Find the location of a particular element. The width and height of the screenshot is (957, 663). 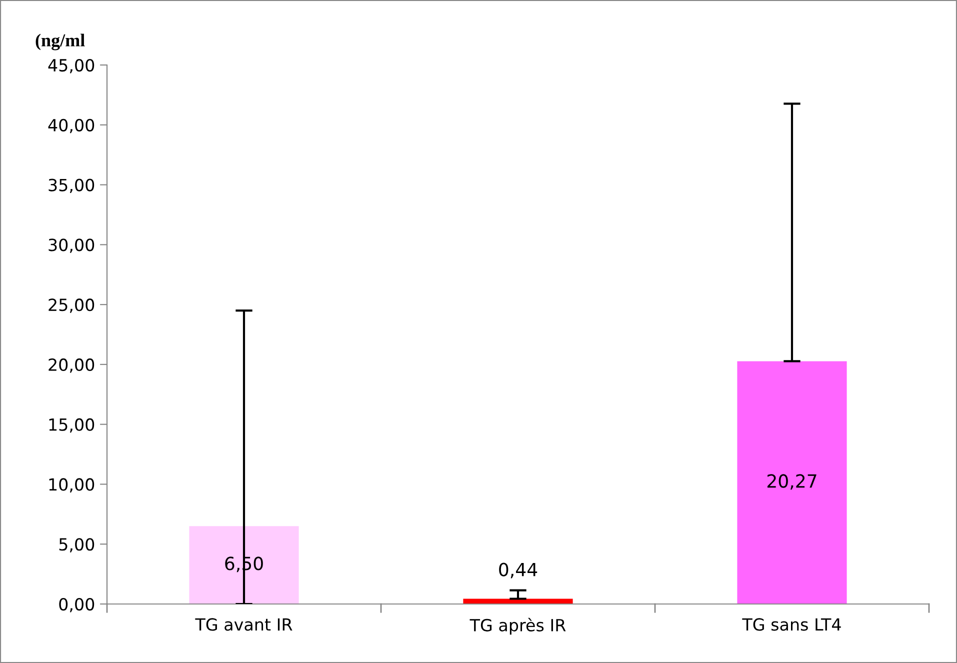

x-tick-label: TG sans LT4 is located at coordinates (791, 624).